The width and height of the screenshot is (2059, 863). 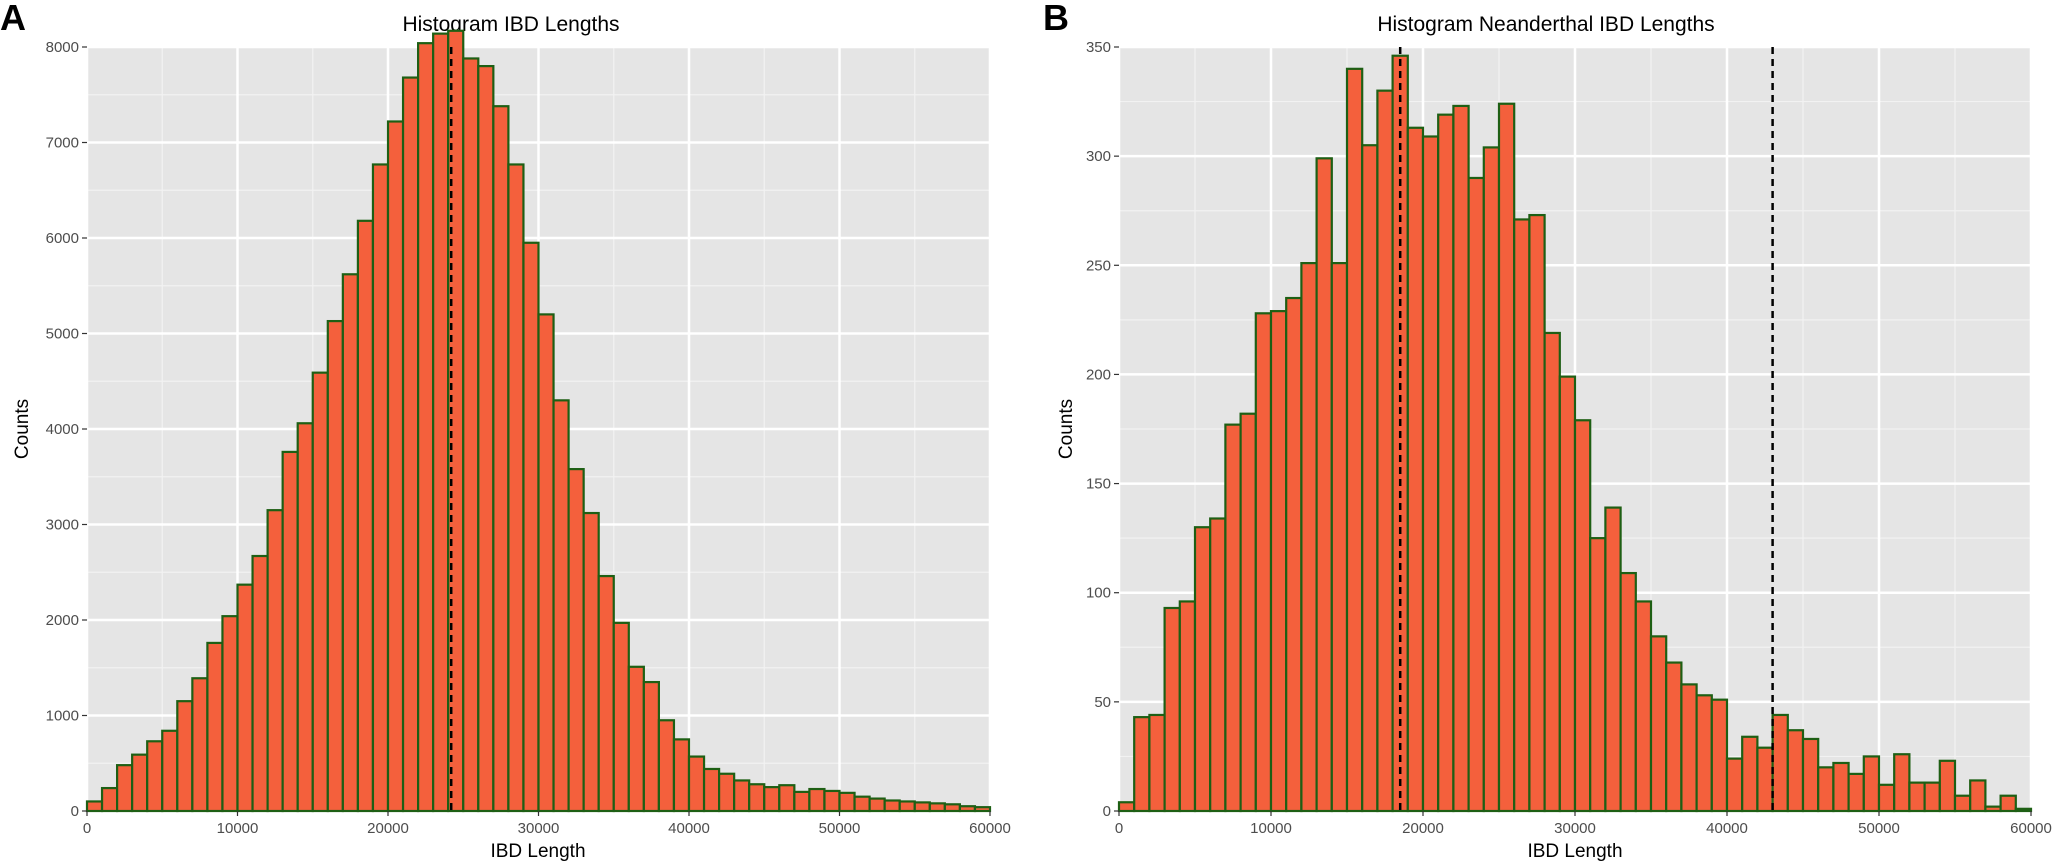 I want to click on y-tick-labels-a: 0 1000 2000 3000 4000 5000 6000 7000 8000, so click(x=66, y=429).